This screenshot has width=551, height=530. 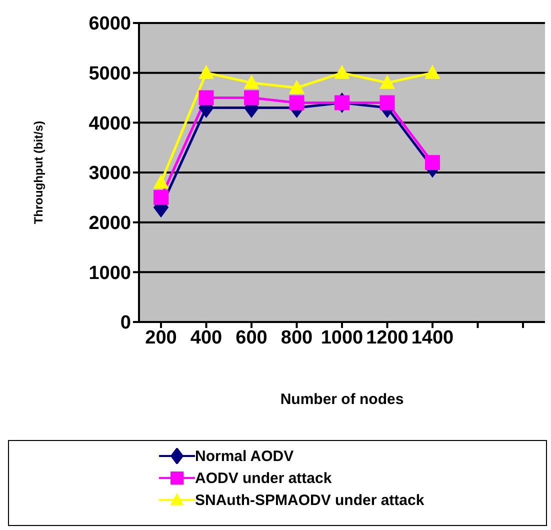 What do you see at coordinates (309, 500) in the screenshot?
I see `legend-label: SNAuth-SPMAODV under attack` at bounding box center [309, 500].